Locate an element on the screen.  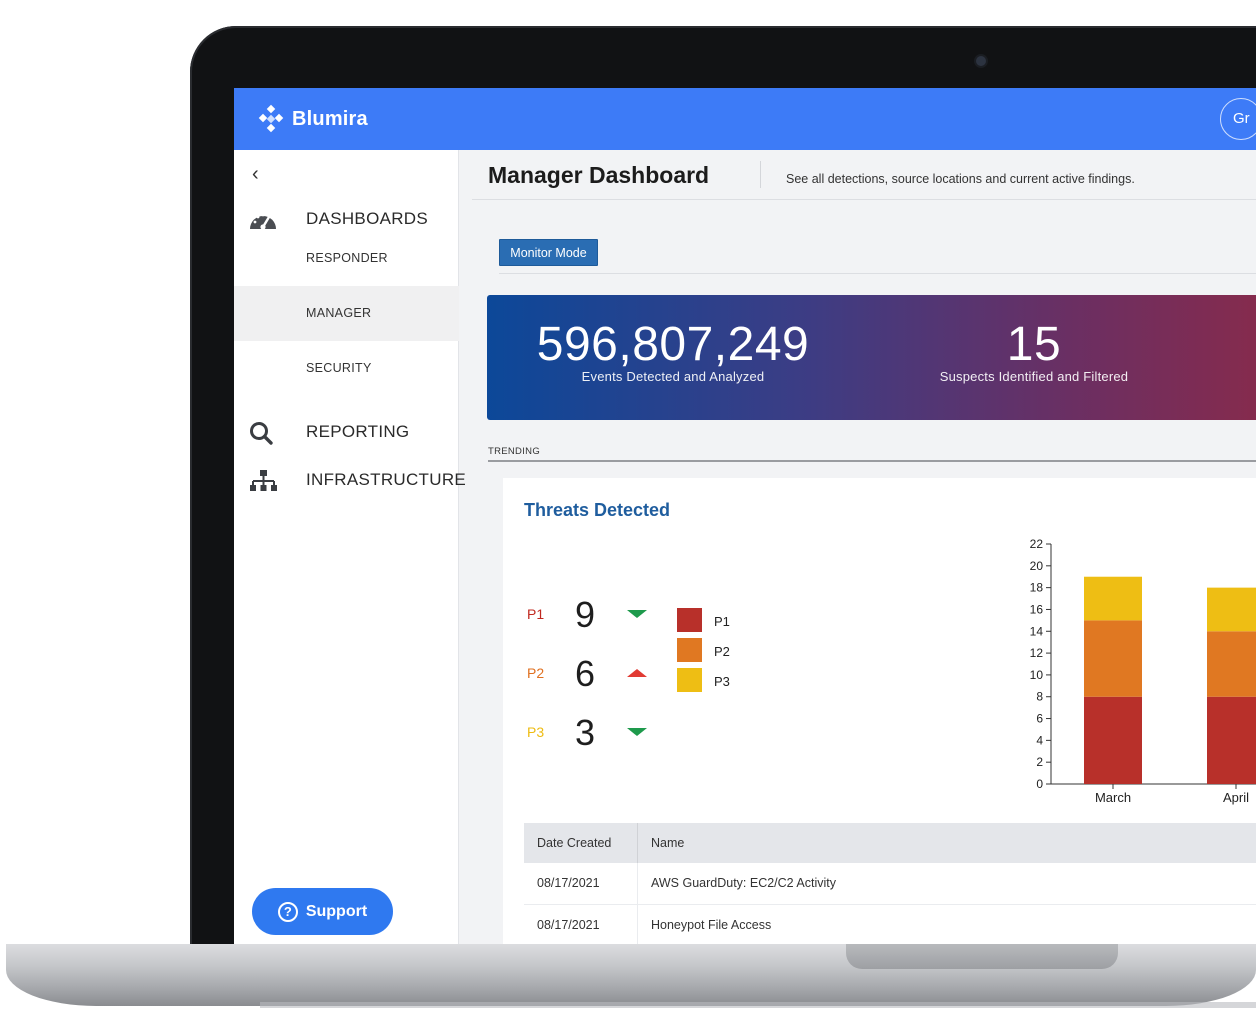
stat-value: 15 is located at coordinates (1034, 344).